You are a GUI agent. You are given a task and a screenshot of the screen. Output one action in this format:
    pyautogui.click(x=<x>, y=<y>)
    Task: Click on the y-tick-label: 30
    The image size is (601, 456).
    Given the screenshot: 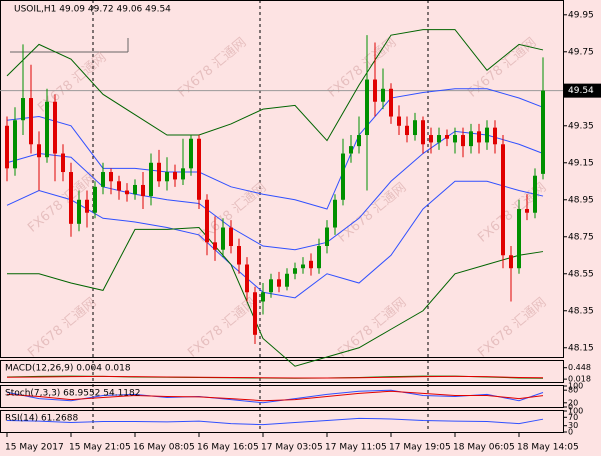 What is the action you would take?
    pyautogui.click(x=573, y=425)
    